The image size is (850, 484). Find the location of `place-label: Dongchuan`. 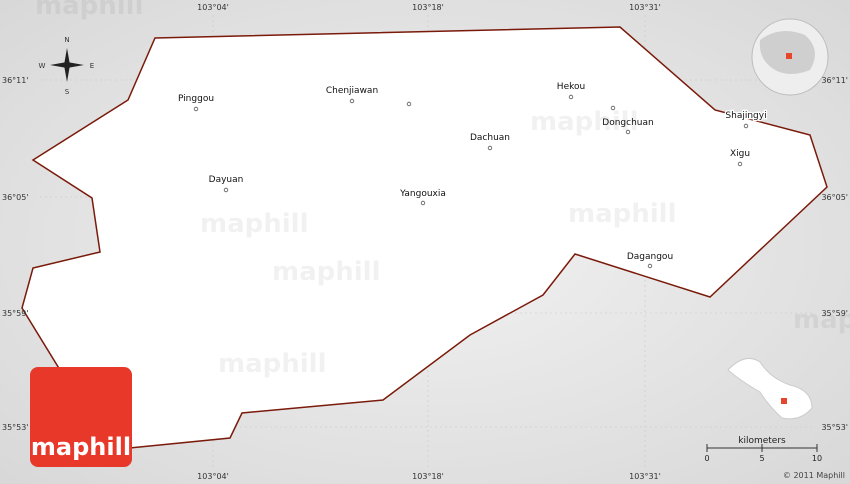

place-label: Dongchuan is located at coordinates (627, 123).